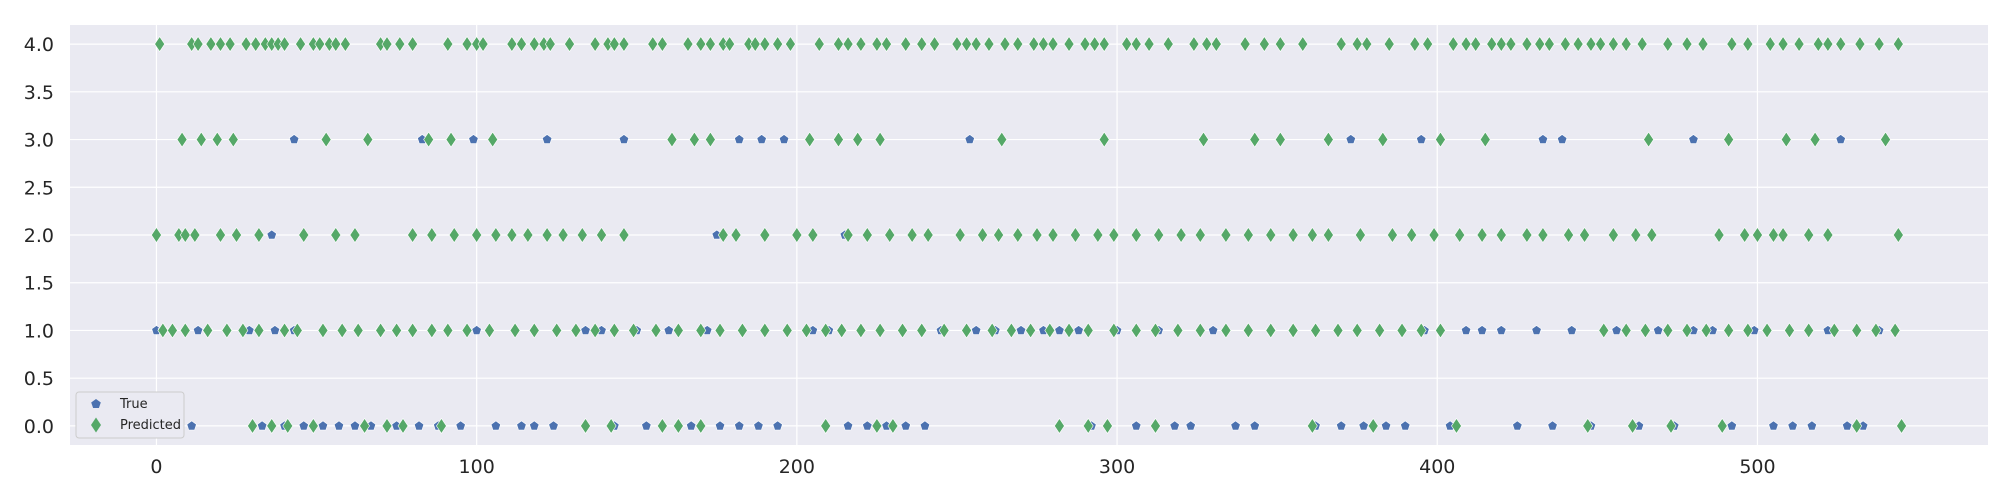  Describe the element at coordinates (130, 415) in the screenshot. I see `legend: True Predicted` at that location.